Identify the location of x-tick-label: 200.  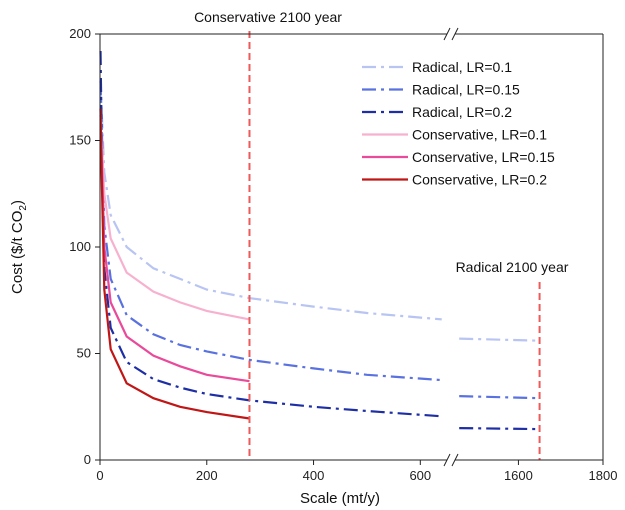
(207, 475).